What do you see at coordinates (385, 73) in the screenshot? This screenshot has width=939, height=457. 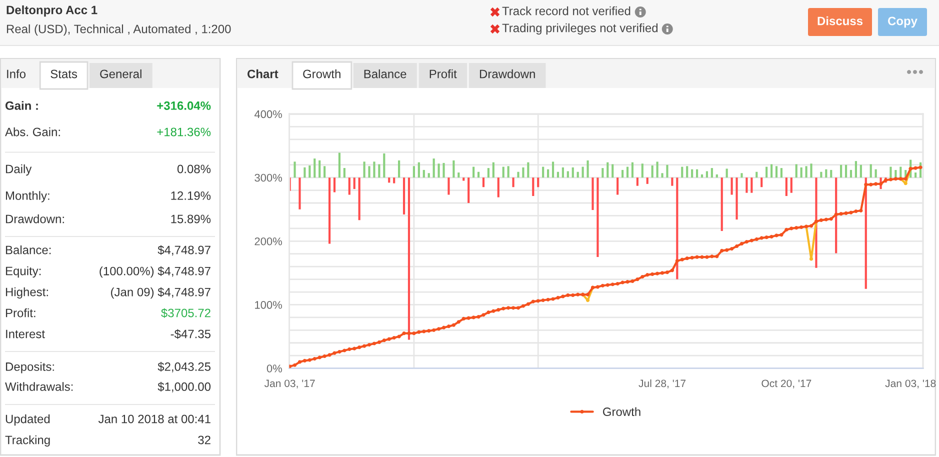 I see `text: Balance` at bounding box center [385, 73].